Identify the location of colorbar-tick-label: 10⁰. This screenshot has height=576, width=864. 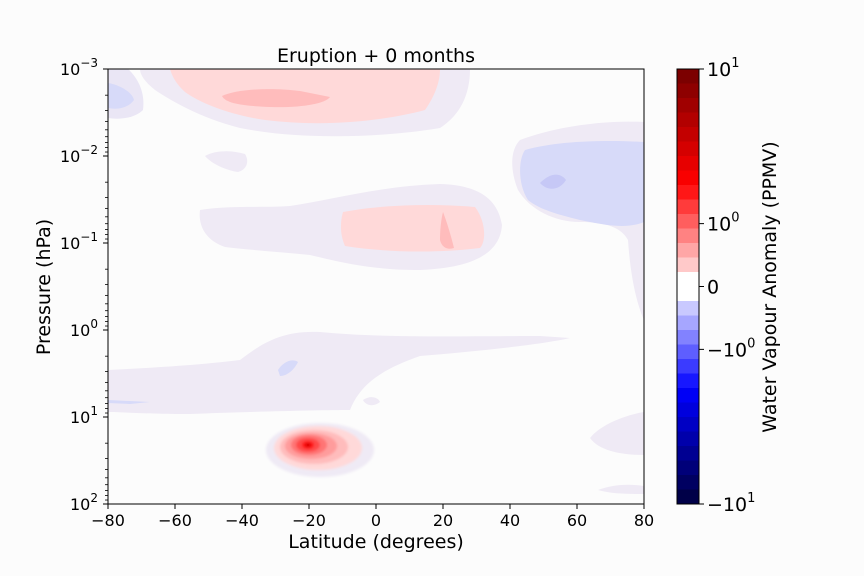
(723, 223).